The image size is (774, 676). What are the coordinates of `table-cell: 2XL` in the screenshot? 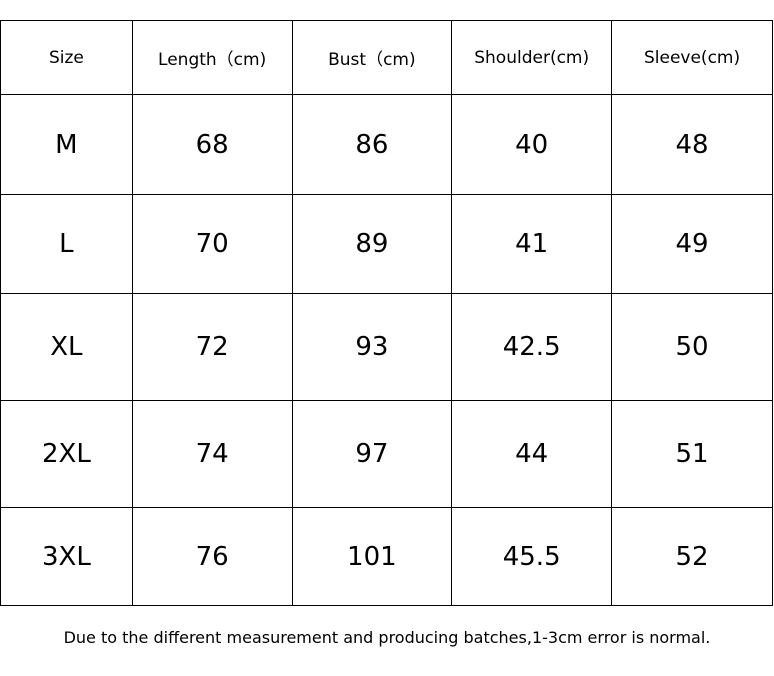 It's located at (66, 454).